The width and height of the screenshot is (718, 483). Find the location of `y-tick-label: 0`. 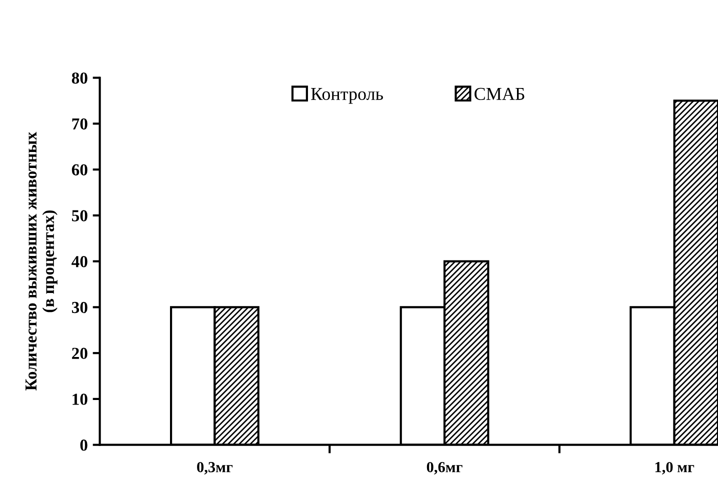

y-tick-label: 0 is located at coordinates (84, 445).